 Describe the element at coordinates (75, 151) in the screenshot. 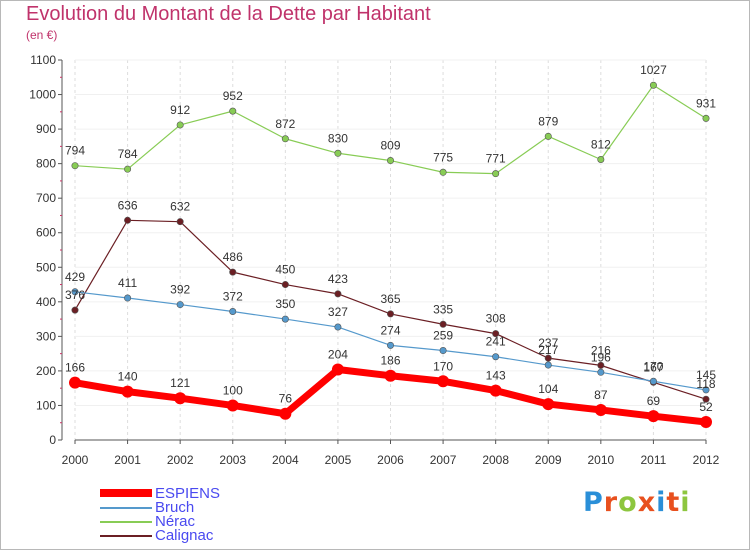

I see `data-label: 794` at that location.